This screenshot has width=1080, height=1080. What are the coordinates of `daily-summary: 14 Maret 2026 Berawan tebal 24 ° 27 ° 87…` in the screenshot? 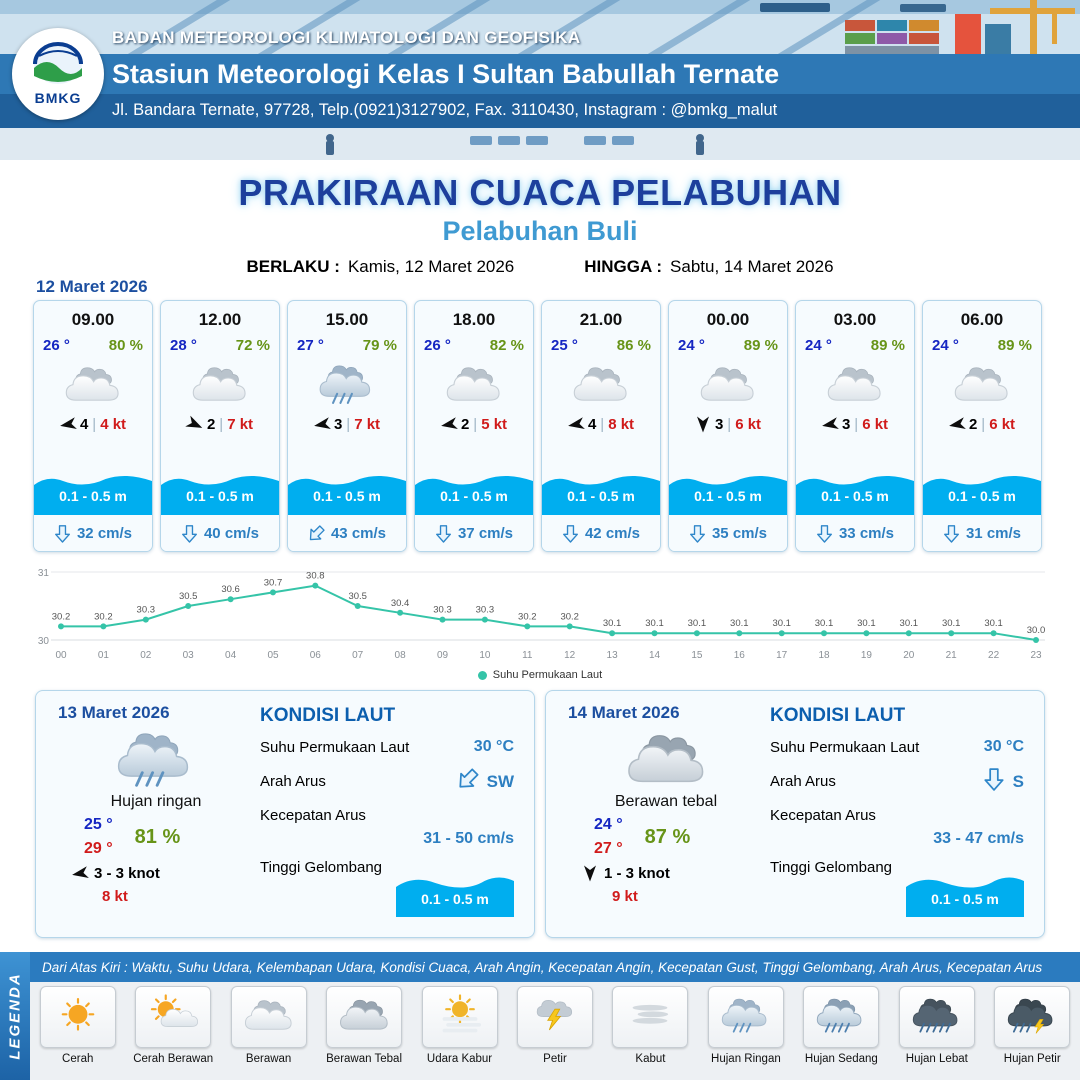 It's located at (655, 814).